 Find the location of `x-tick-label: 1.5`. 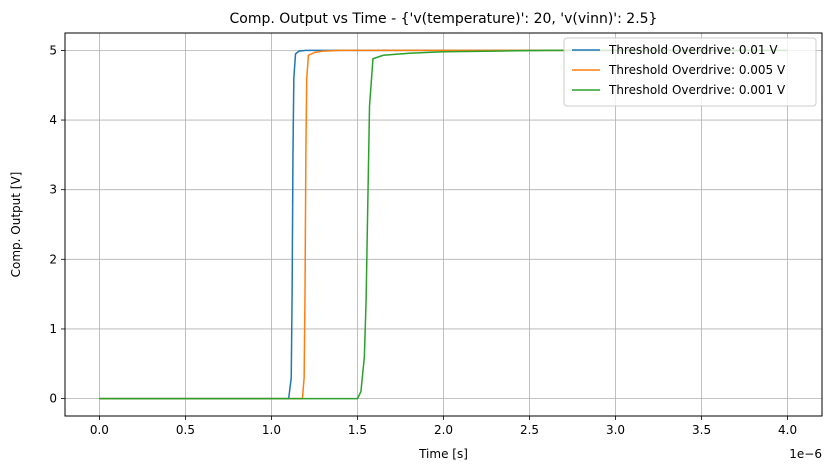

x-tick-label: 1.5 is located at coordinates (357, 430).